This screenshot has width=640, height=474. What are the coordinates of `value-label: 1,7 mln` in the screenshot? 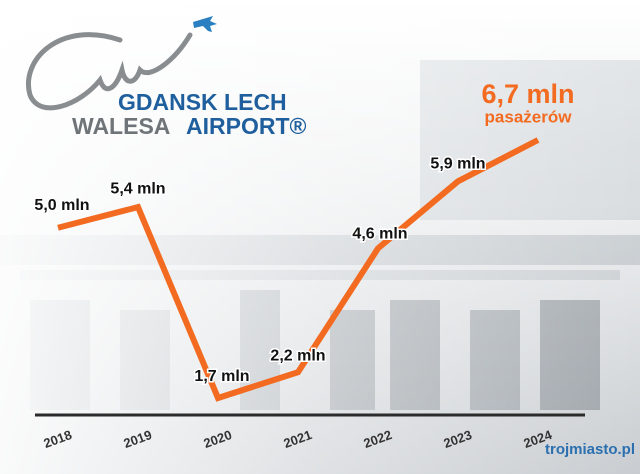 It's located at (221, 376).